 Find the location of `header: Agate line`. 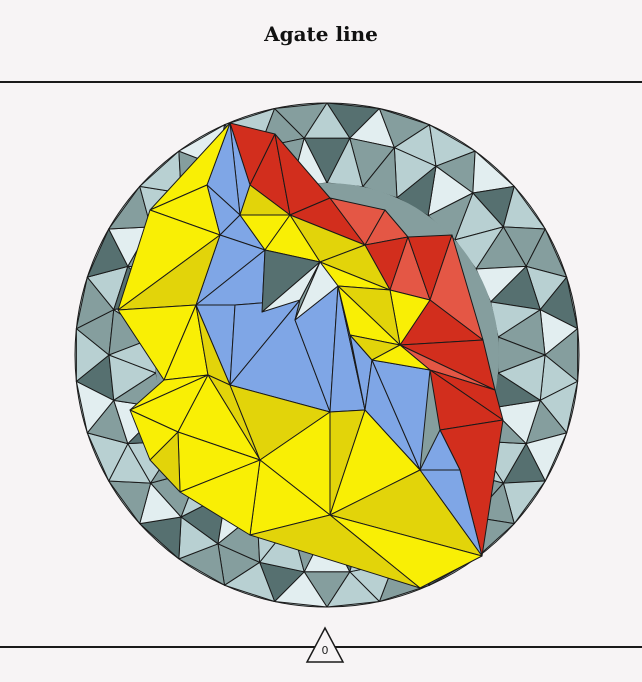

header: Agate line is located at coordinates (321, 41).